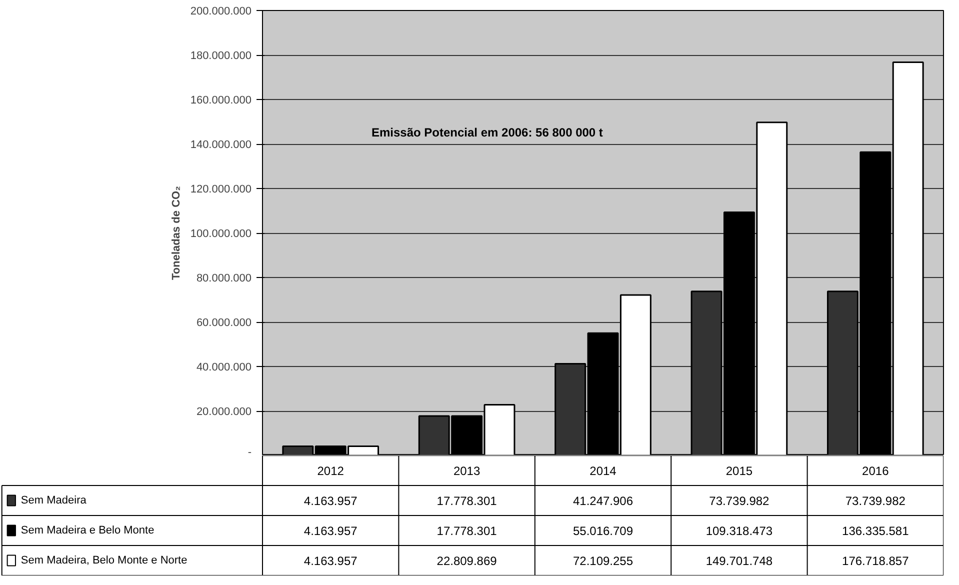 The image size is (959, 585). Describe the element at coordinates (104, 560) in the screenshot. I see `legend-label: Sem Madeira, Belo Monte e Norte` at that location.